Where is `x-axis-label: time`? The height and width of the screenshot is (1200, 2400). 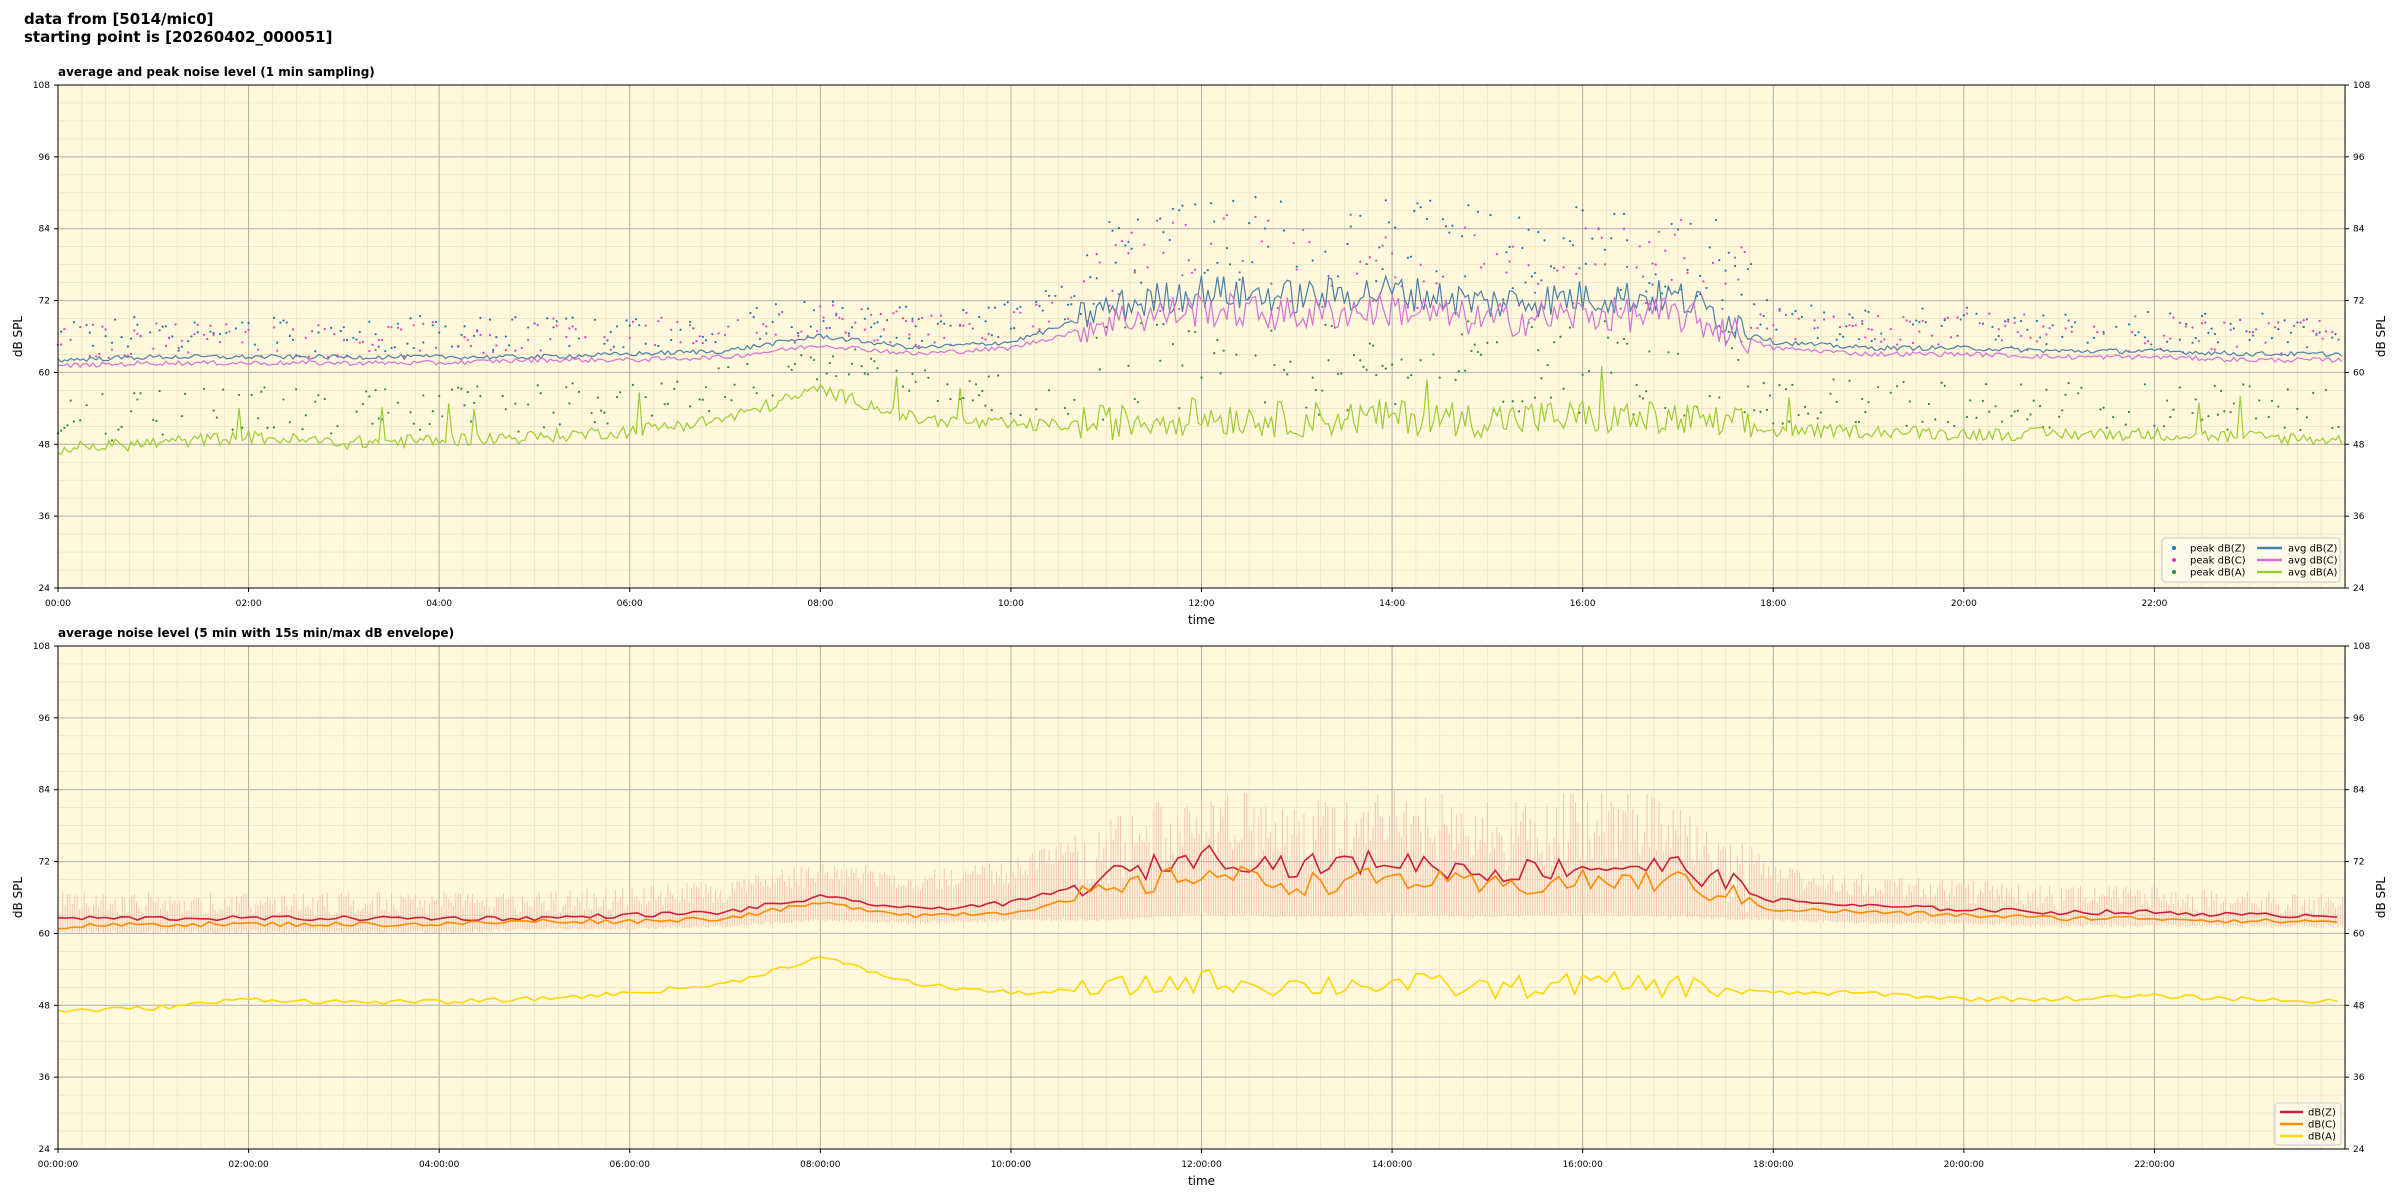 x-axis-label: time is located at coordinates (1201, 1181).